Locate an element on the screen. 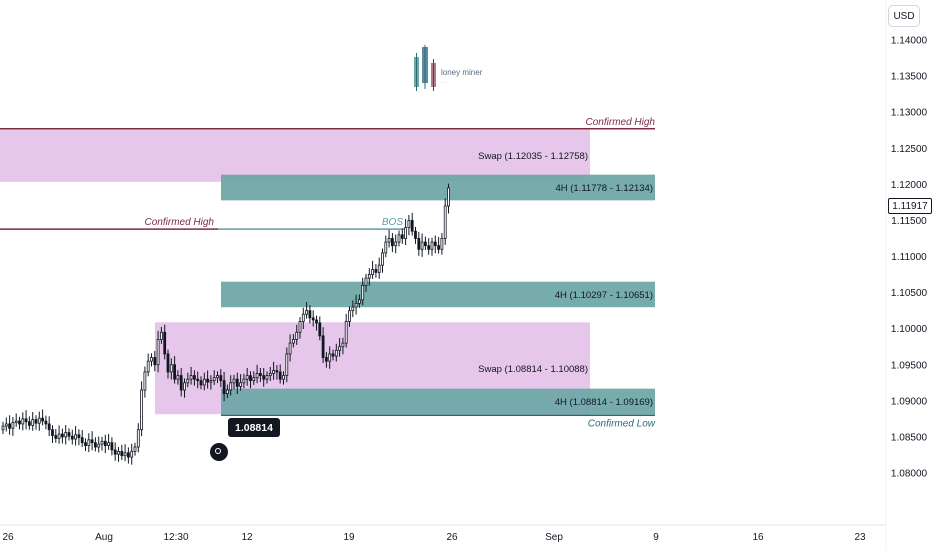 This screenshot has height=550, width=932. currency-button: USD is located at coordinates (904, 16).